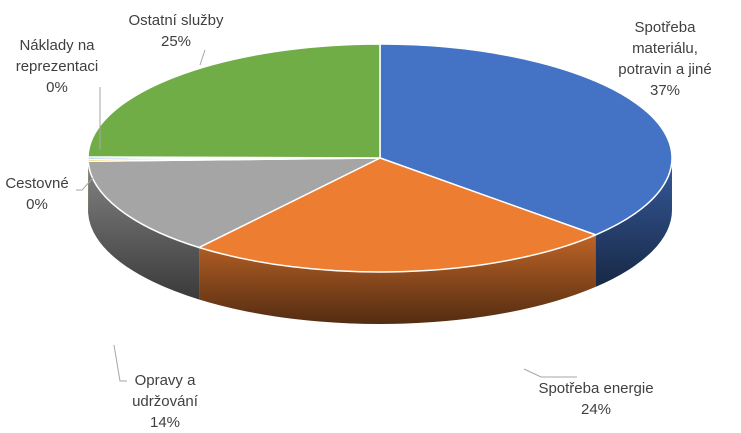 Image resolution: width=741 pixels, height=433 pixels. What do you see at coordinates (595, 388) in the screenshot?
I see `data-label-name: Spotřeba energie` at bounding box center [595, 388].